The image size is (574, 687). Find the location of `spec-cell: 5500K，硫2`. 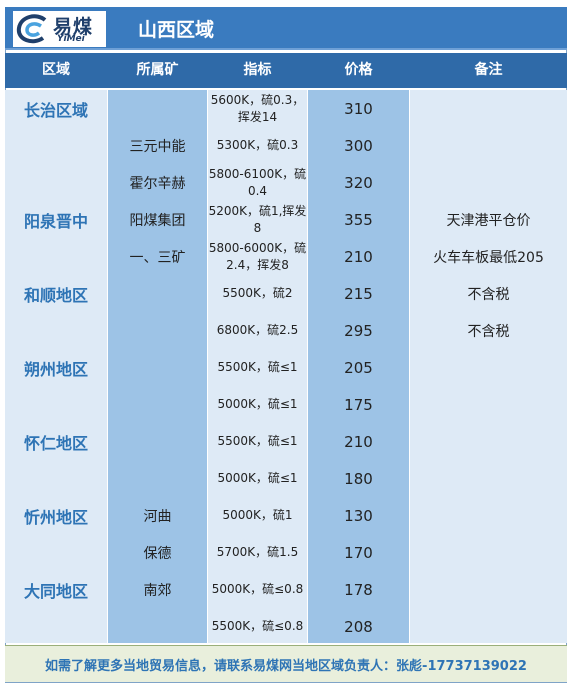

spec-cell: 5500K，硫2 is located at coordinates (257, 293).